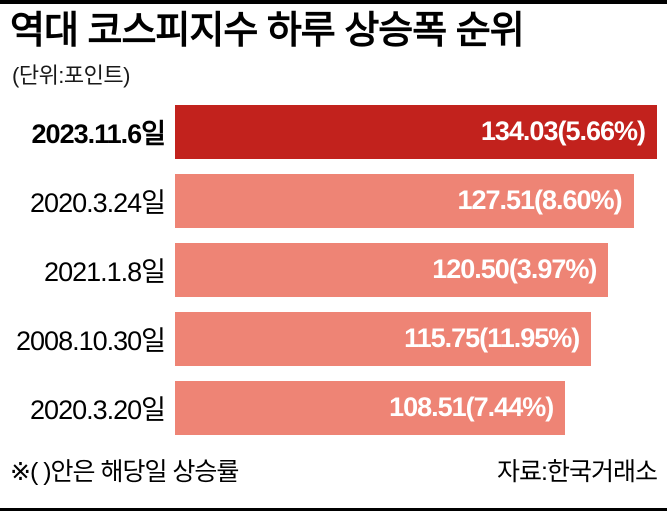 The width and height of the screenshot is (667, 522). I want to click on value-label: 108.51(7.44%), so click(471, 407).